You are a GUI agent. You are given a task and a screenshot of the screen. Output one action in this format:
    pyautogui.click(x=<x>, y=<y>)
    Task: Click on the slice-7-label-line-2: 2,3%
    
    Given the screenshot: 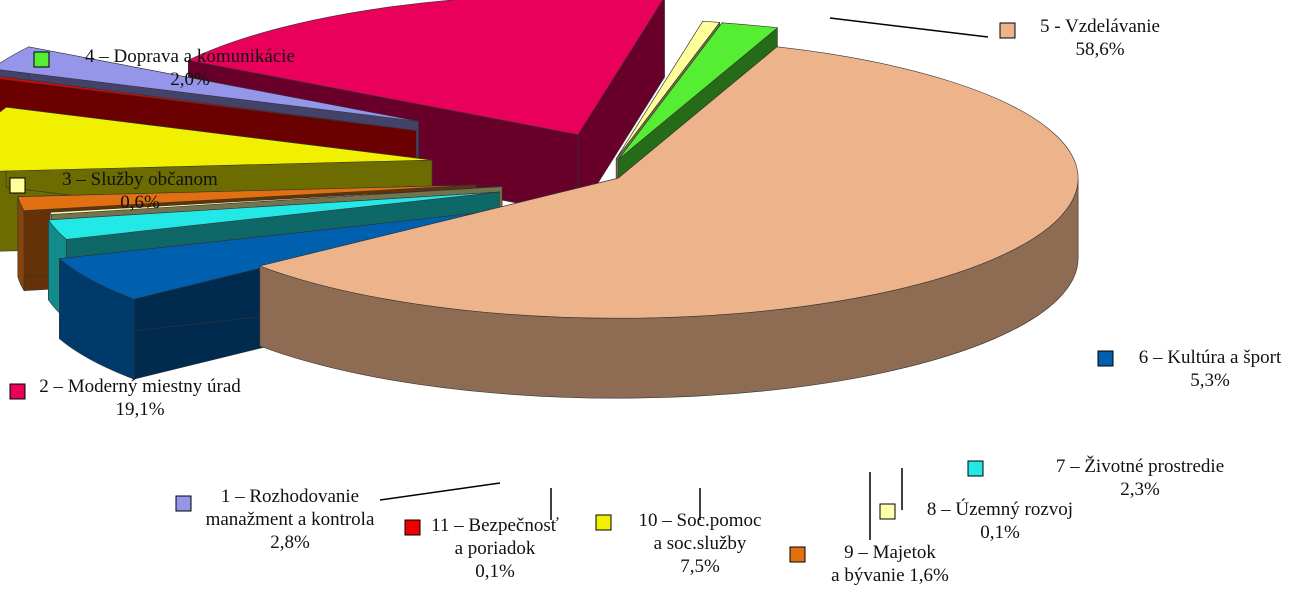 What is the action you would take?
    pyautogui.click(x=1140, y=489)
    